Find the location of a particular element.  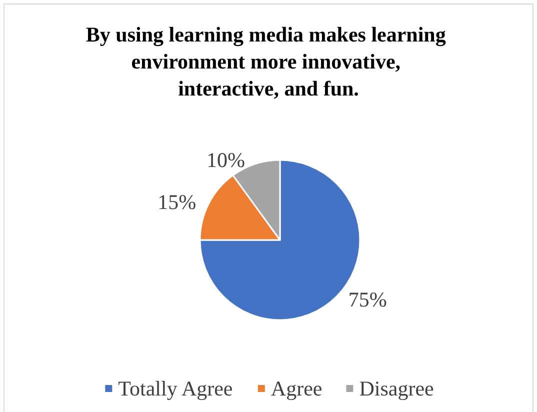

legend-label: Disagree is located at coordinates (396, 388).